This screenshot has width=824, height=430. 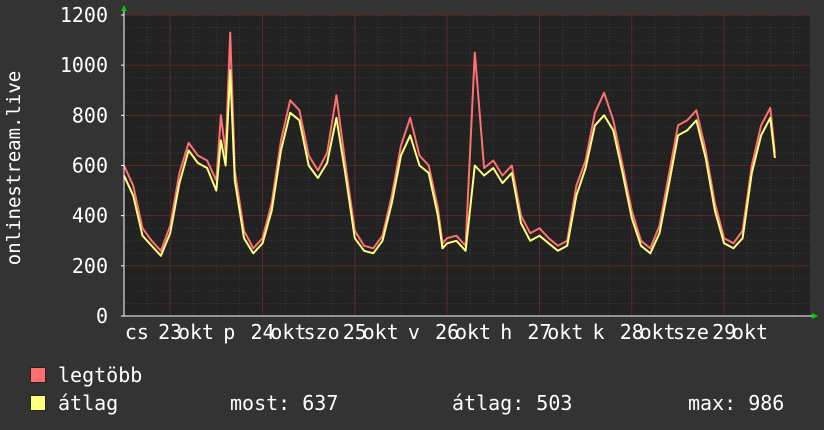 I want to click on x-tick-label: 26, so click(x=447, y=332).